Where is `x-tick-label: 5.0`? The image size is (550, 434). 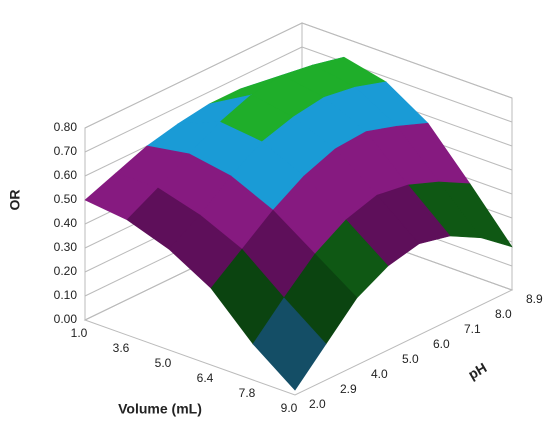
x-tick-label: 5.0 is located at coordinates (163, 363).